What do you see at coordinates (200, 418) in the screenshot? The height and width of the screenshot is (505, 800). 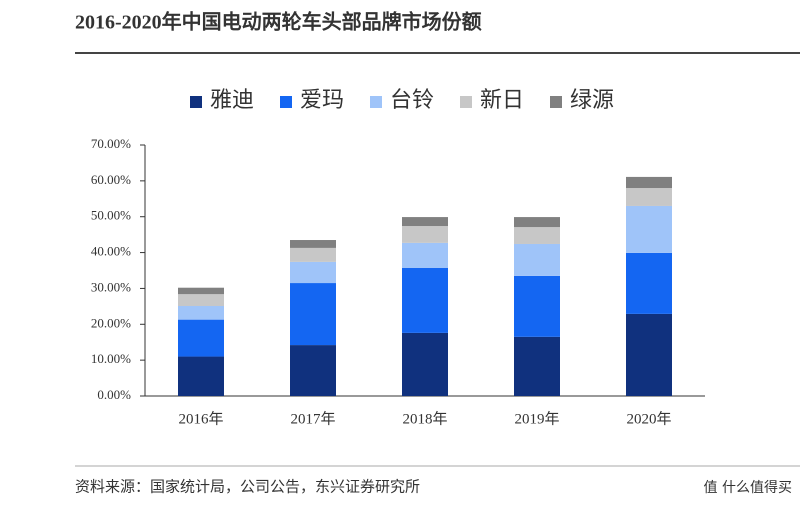 I see `x-tick-label: 2016年` at bounding box center [200, 418].